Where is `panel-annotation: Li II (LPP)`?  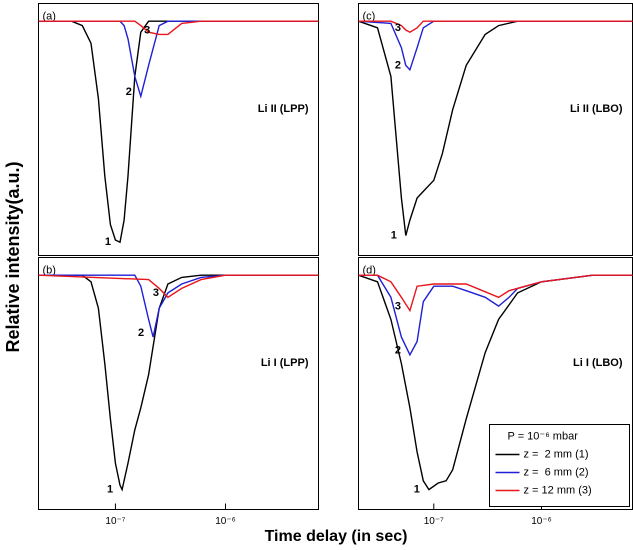
panel-annotation: Li II (LPP) is located at coordinates (283, 109).